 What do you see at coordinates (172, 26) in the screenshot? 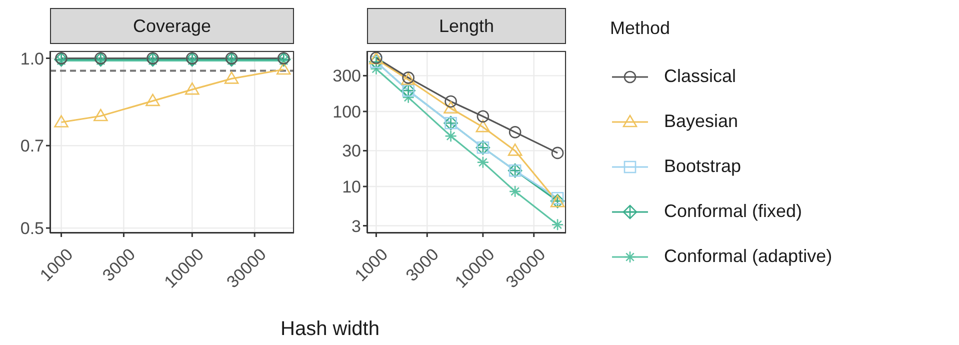
I see `chart-title: Coverage` at bounding box center [172, 26].